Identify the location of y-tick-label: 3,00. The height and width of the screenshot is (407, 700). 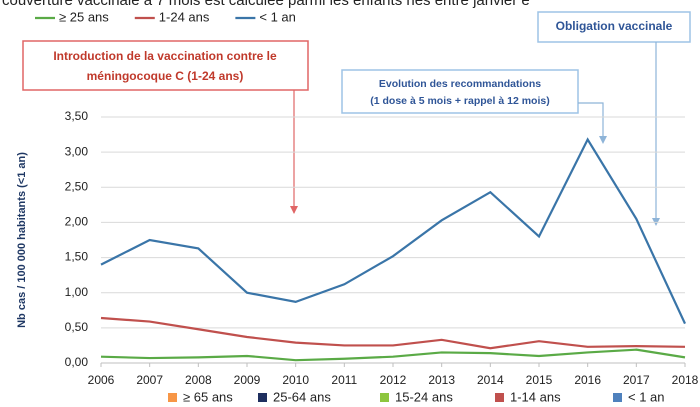
(77, 151).